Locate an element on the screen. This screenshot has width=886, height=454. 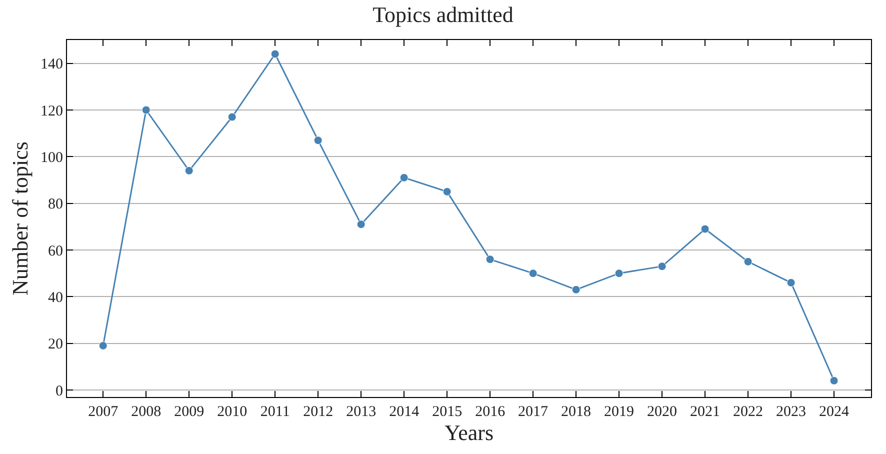
chart-title: Topics admitted is located at coordinates (443, 15).